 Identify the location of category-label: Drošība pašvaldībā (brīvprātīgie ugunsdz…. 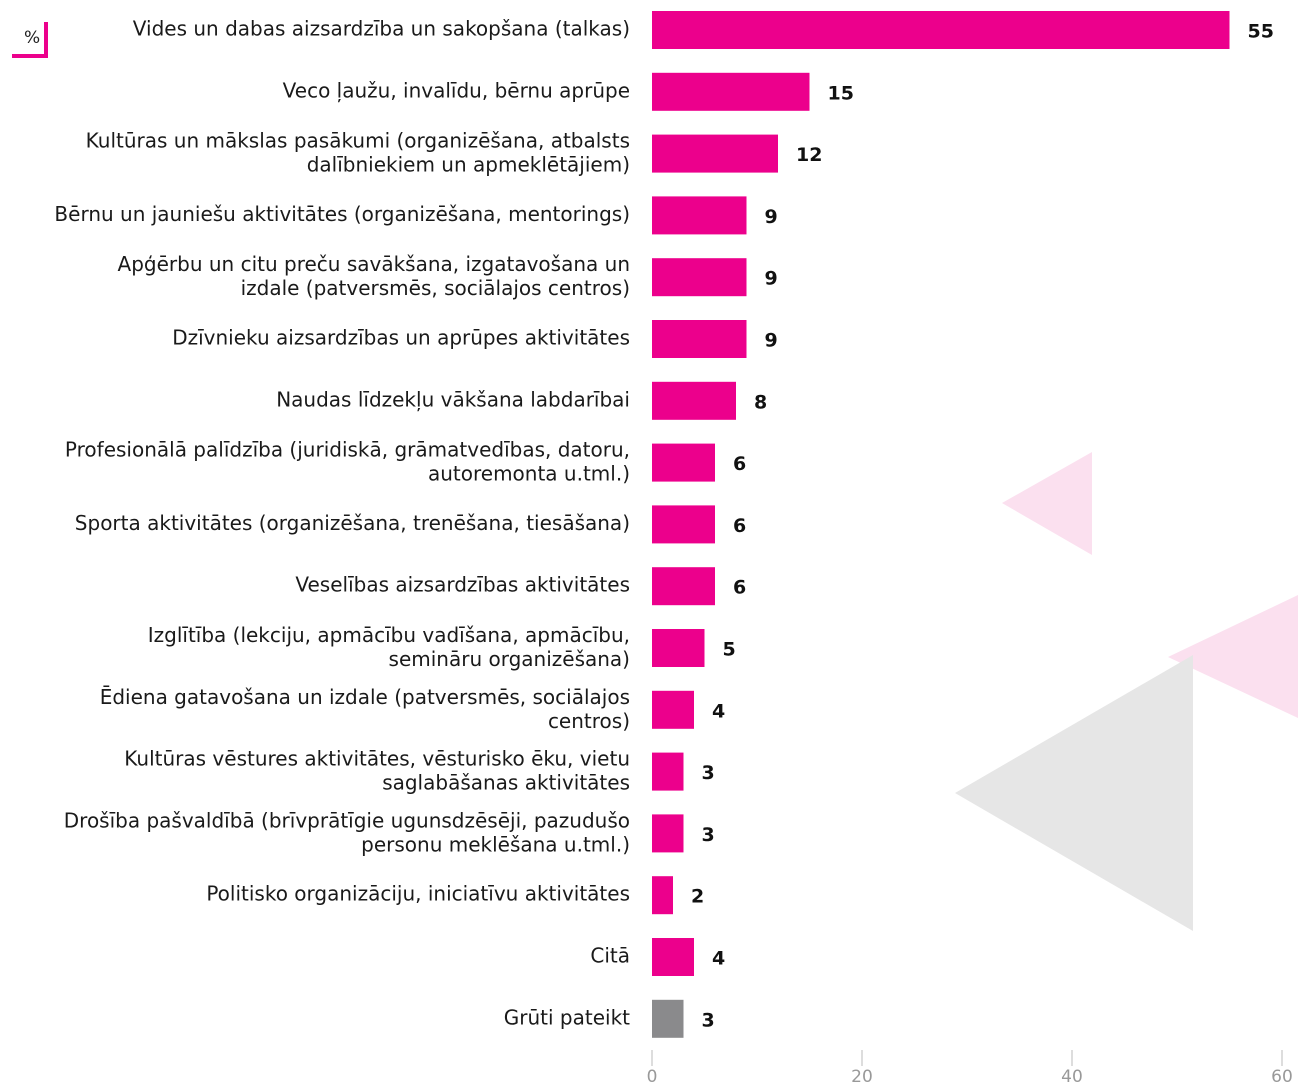
(347, 832).